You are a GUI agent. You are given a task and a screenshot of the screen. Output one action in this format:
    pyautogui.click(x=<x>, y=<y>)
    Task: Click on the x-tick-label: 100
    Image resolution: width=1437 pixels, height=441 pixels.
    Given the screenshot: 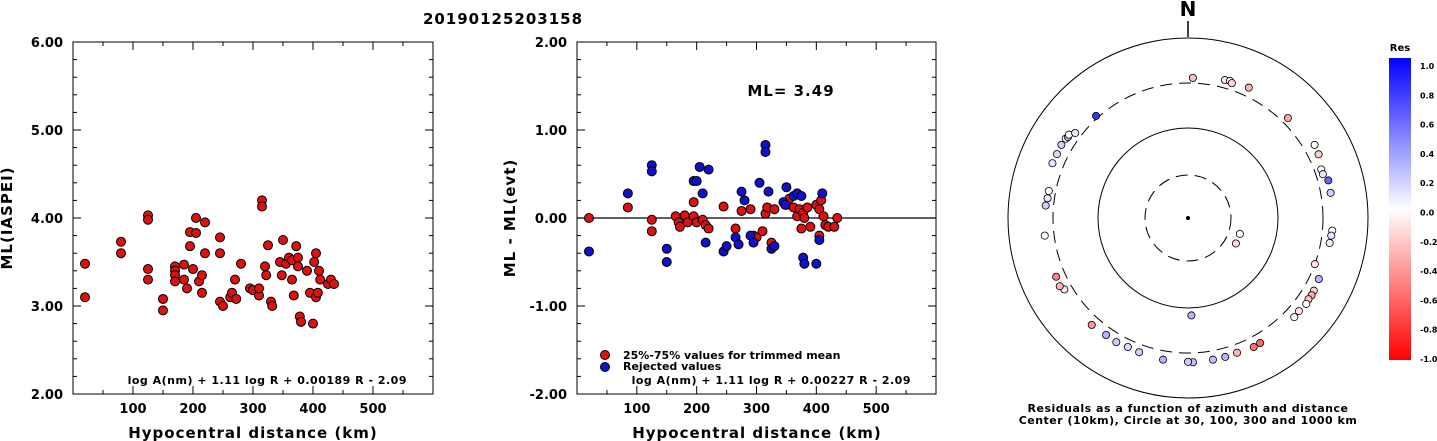 What is the action you would take?
    pyautogui.click(x=636, y=409)
    